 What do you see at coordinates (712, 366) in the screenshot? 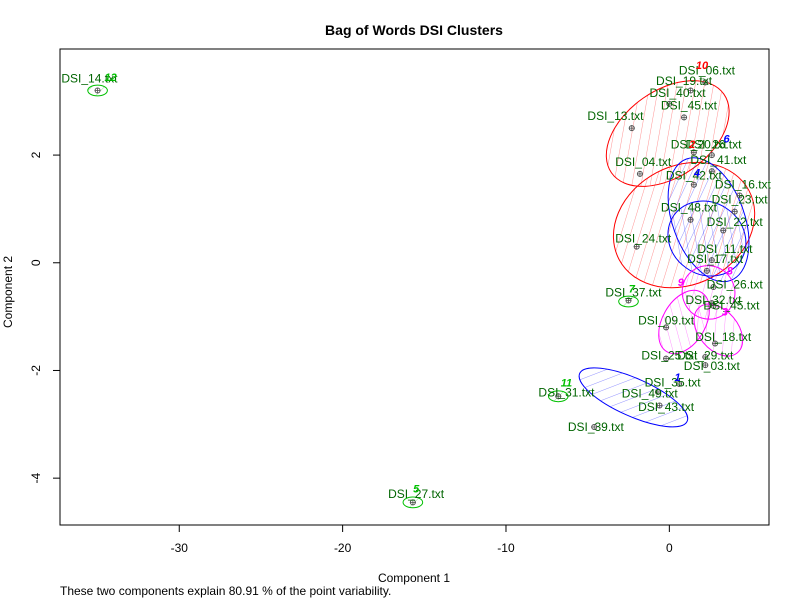
I see `point-label: DSI_03.txt` at bounding box center [712, 366].